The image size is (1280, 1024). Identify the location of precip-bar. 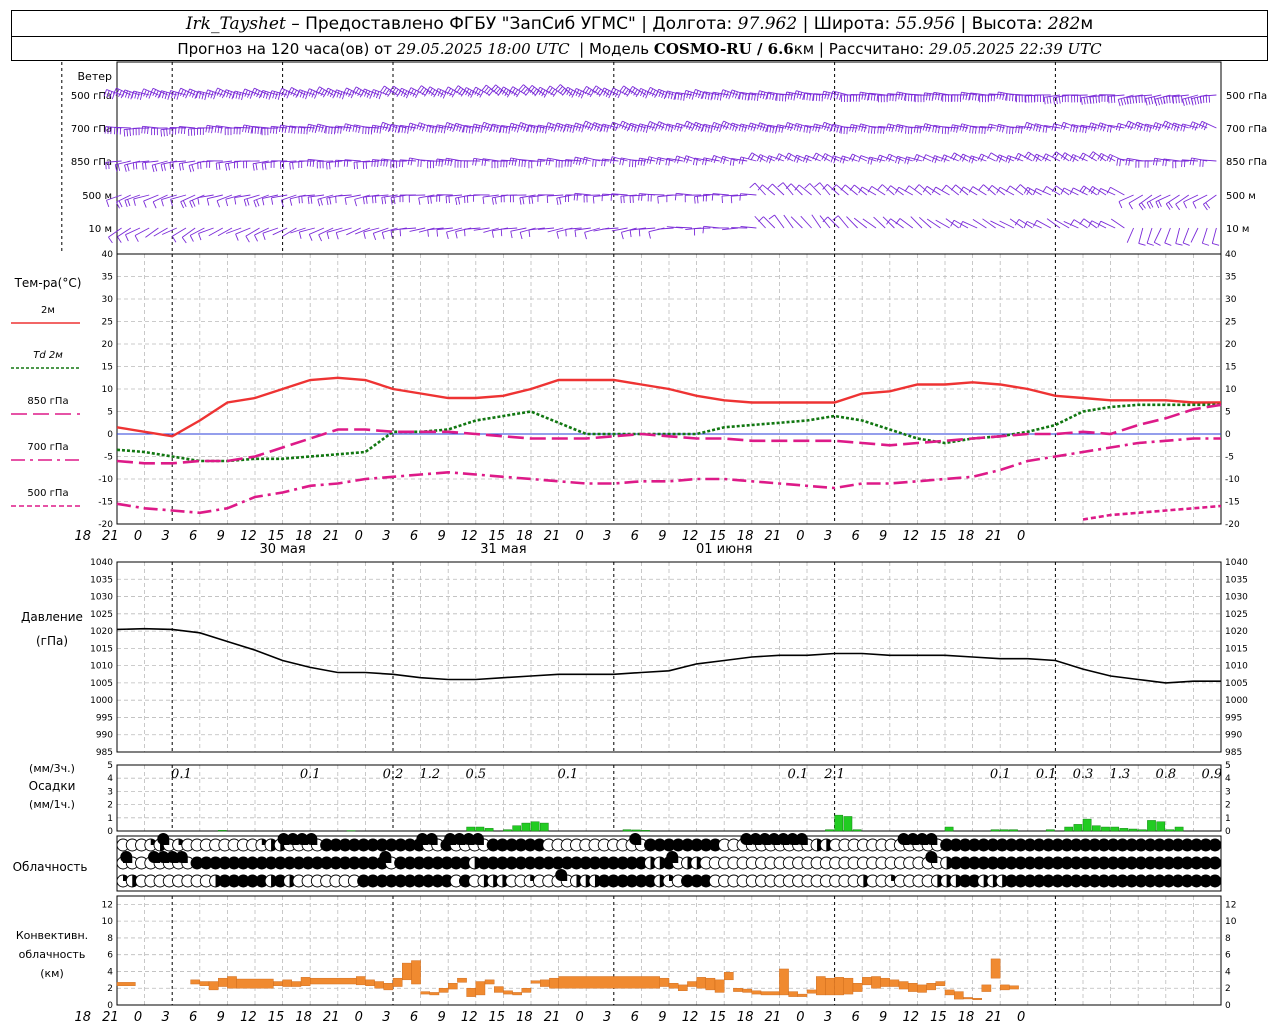
(507, 830).